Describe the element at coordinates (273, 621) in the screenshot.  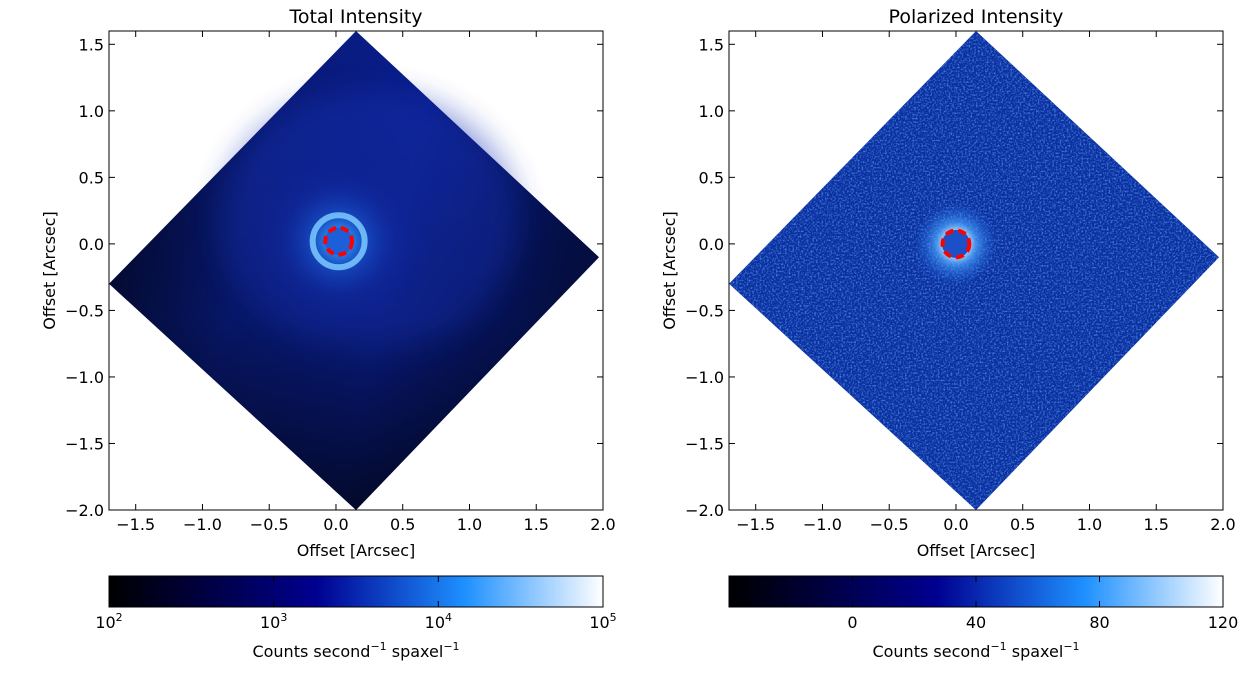
I see `colorbar-tick-label: 103` at that location.